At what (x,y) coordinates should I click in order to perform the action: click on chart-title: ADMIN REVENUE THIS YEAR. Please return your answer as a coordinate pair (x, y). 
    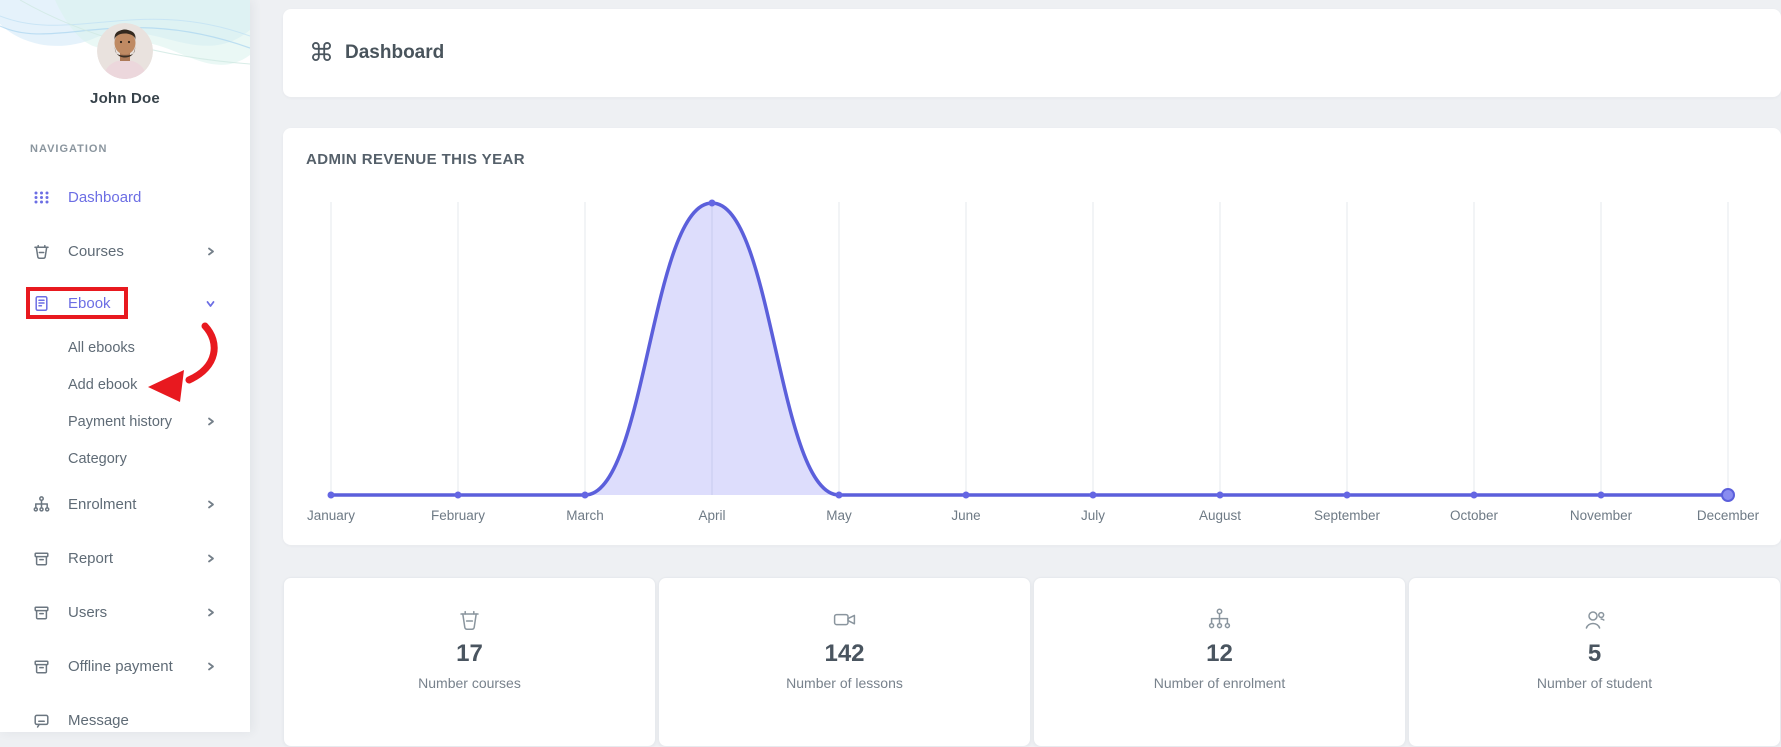
    Looking at the image, I should click on (415, 159).